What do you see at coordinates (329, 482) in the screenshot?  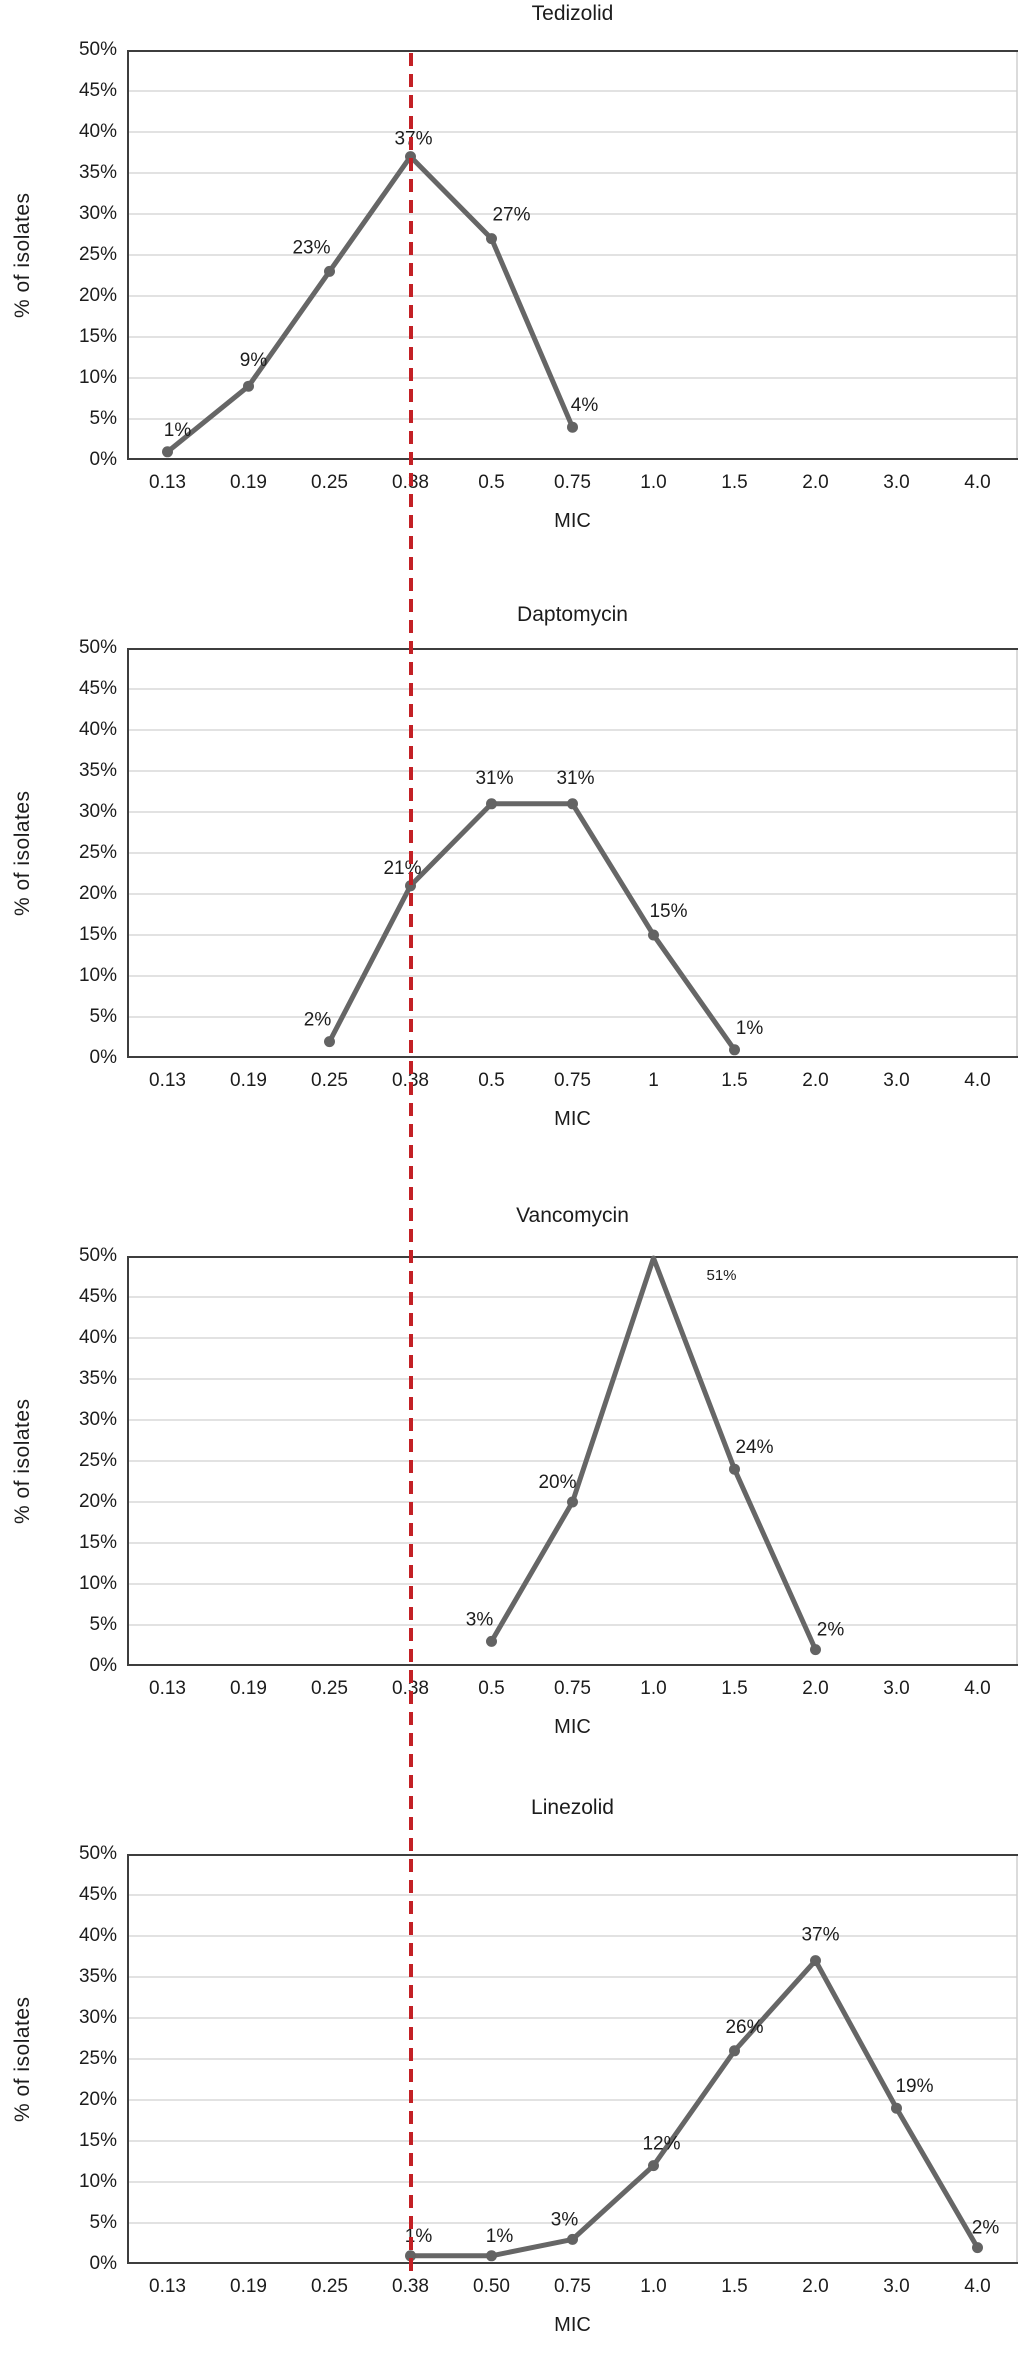 I see `x-tick-label: 0.25` at bounding box center [329, 482].